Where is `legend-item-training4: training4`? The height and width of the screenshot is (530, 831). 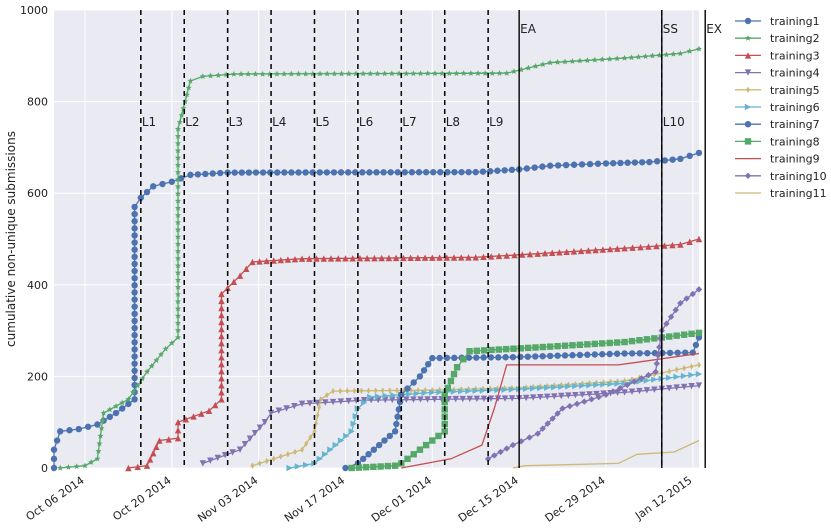
legend-item-training4: training4 is located at coordinates (777, 73).